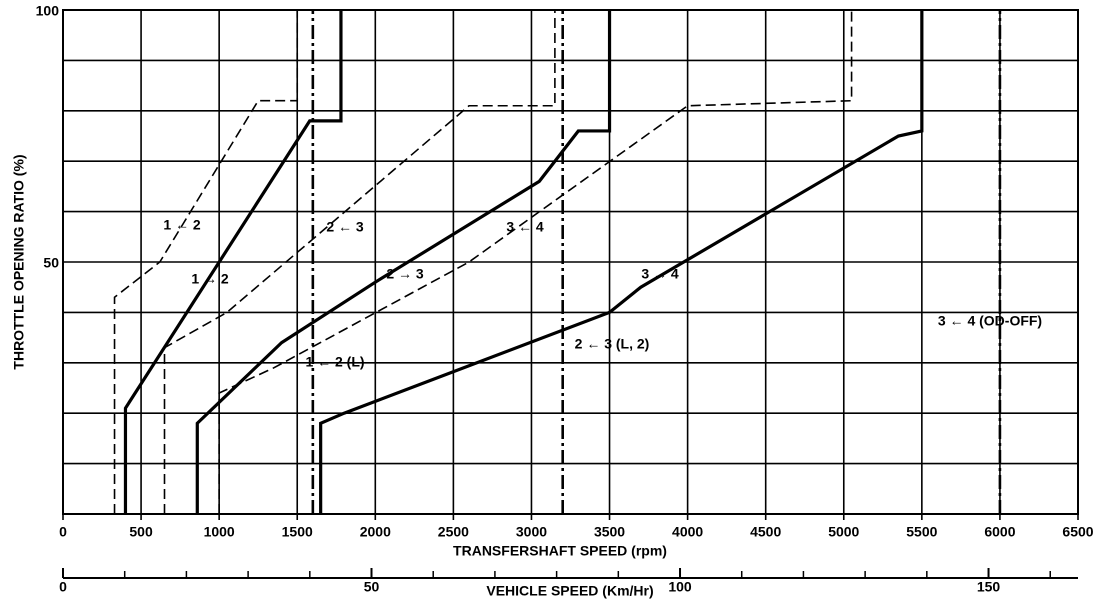 This screenshot has height=615, width=1120. I want to click on x-tick-label: 6500, so click(1077, 532).